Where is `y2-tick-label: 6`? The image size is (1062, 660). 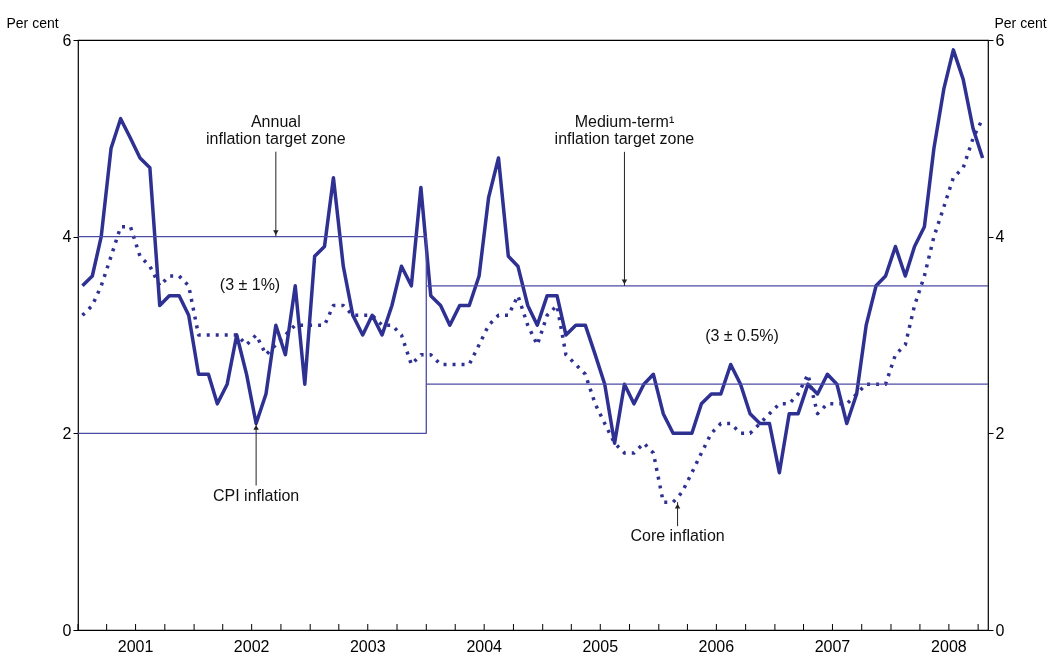
y2-tick-label: 6 is located at coordinates (1000, 40).